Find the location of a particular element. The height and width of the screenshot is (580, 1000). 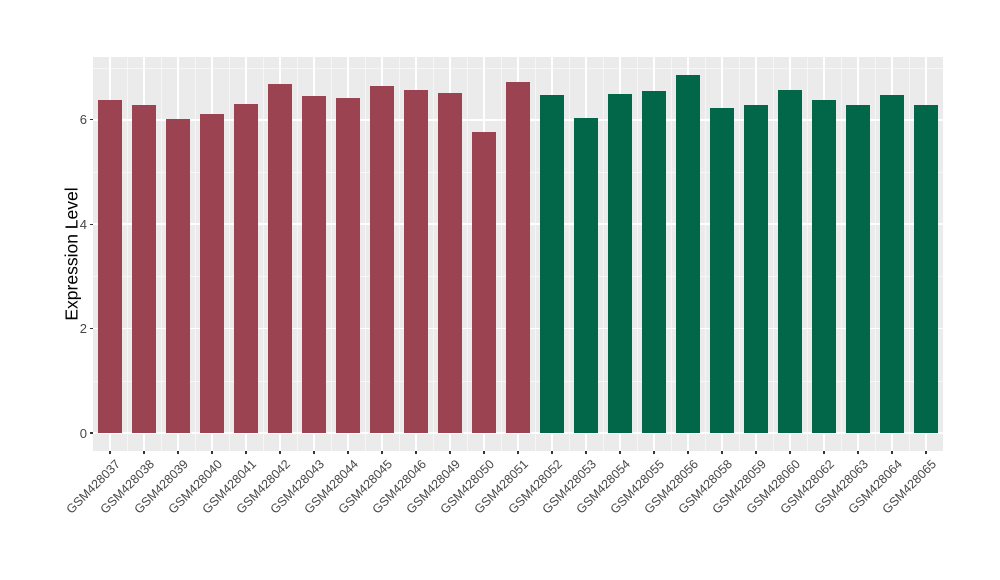

bar-GSM428049 is located at coordinates (450, 263).